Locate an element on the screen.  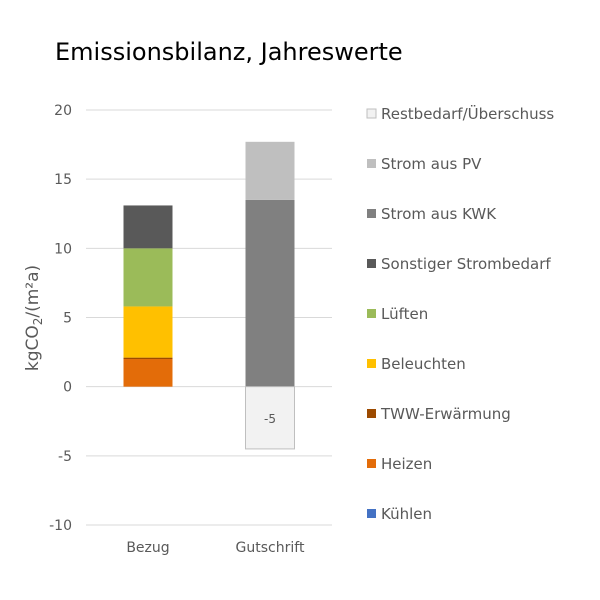
category-labels: Bezug Gutschrift is located at coordinates (215, 548).